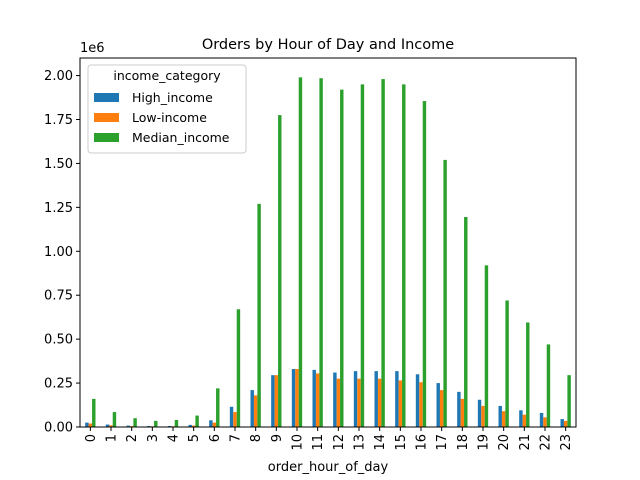  I want to click on legend-entry-label: Median_income, so click(181, 137).